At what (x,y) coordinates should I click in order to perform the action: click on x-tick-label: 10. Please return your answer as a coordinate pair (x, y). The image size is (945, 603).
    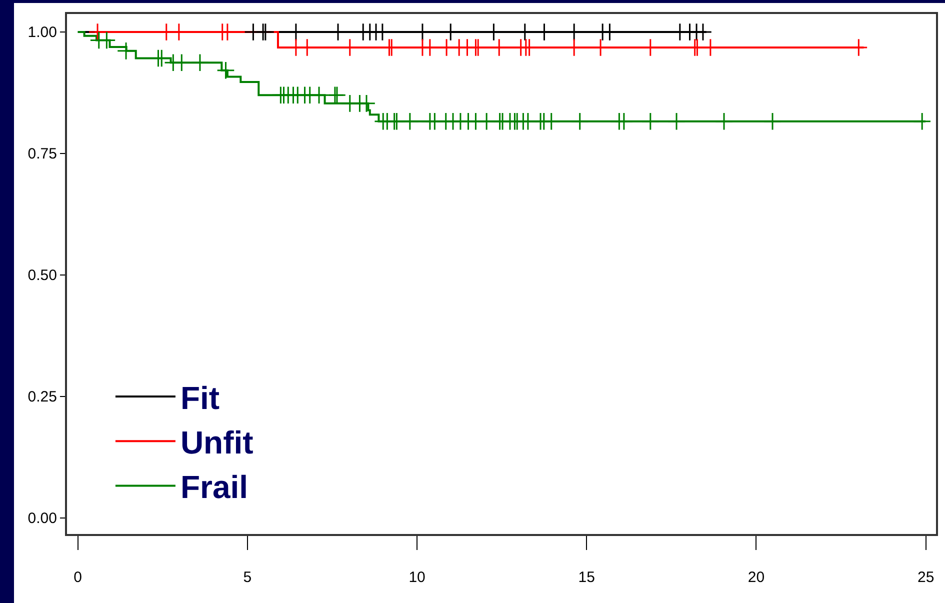
    Looking at the image, I should click on (417, 577).